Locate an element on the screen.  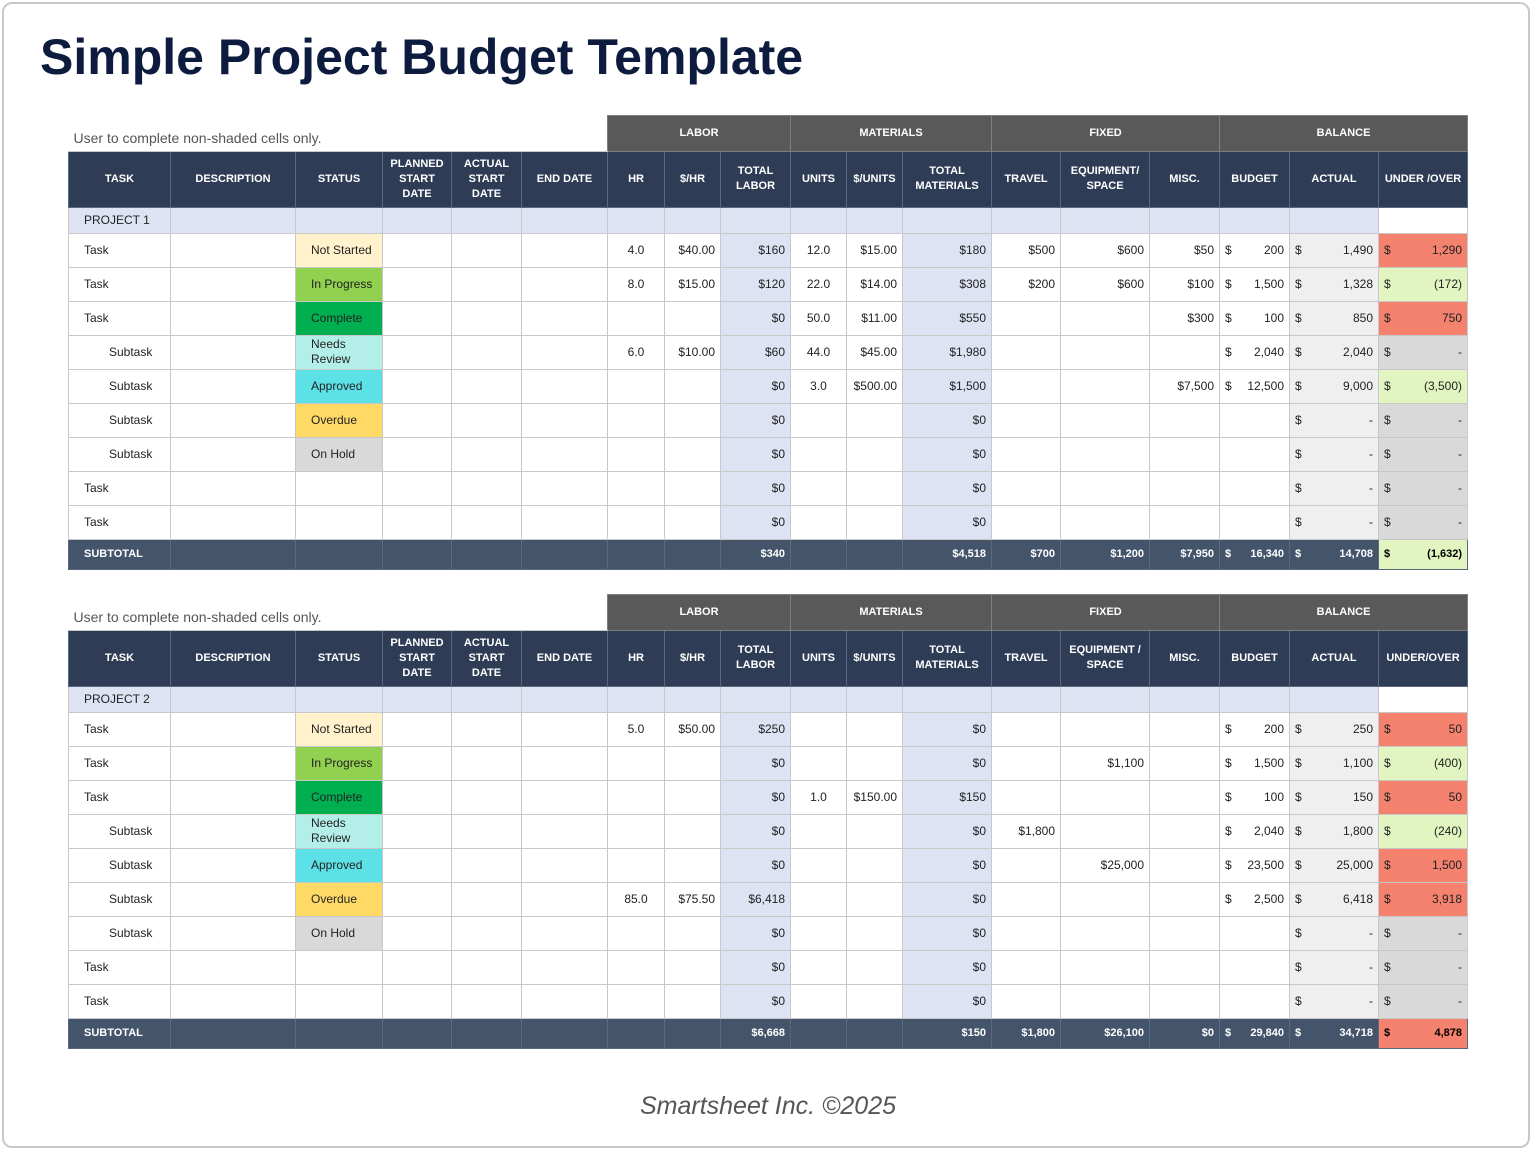
column-header: UNDER /OVER is located at coordinates (1423, 179).